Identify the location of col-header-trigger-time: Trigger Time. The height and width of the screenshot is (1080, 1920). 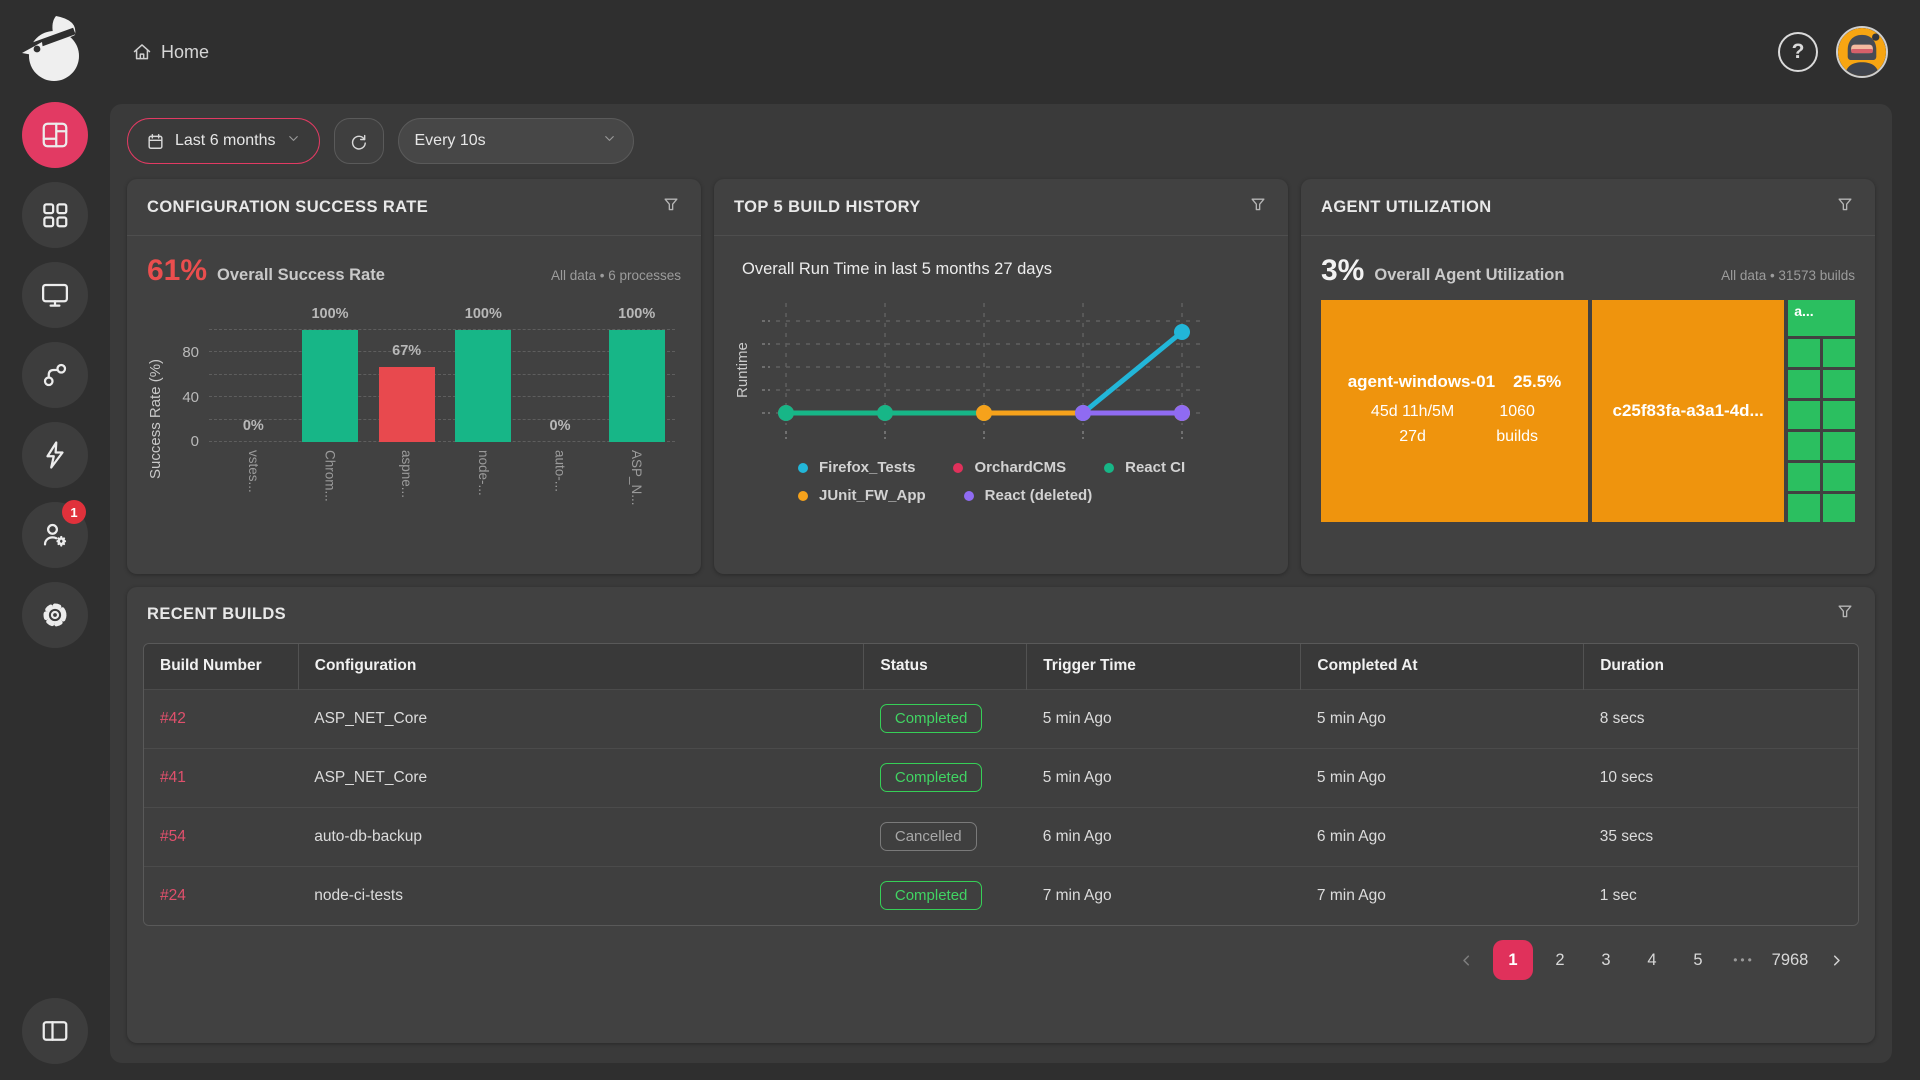
(1163, 666).